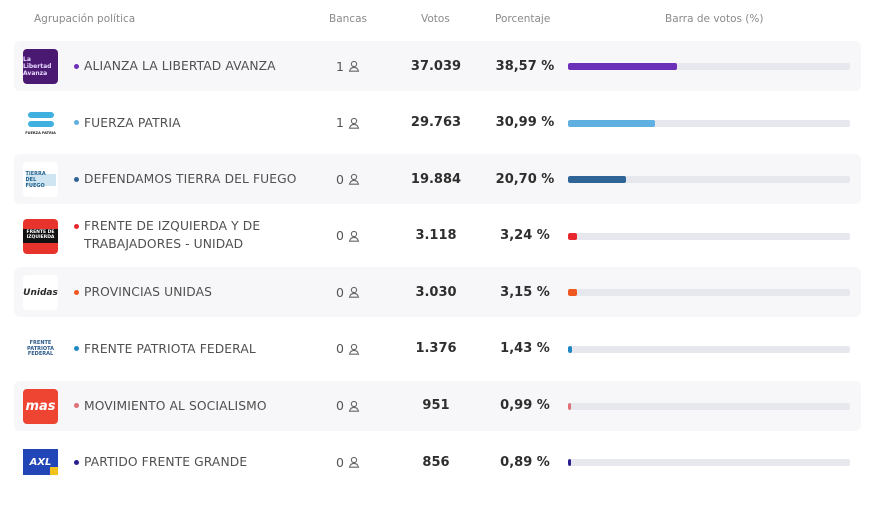 This screenshot has height=512, width=880. I want to click on logo-text: La Libertad Avanza, so click(37, 66).